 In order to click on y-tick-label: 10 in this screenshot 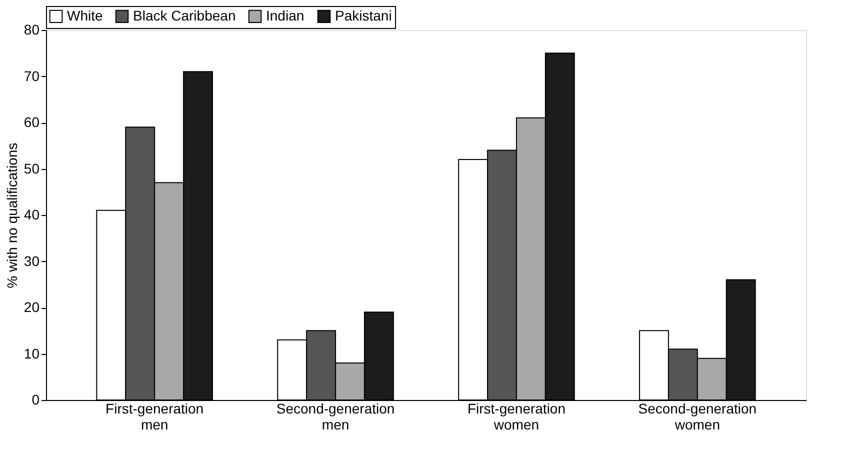, I will do `click(32, 353)`.